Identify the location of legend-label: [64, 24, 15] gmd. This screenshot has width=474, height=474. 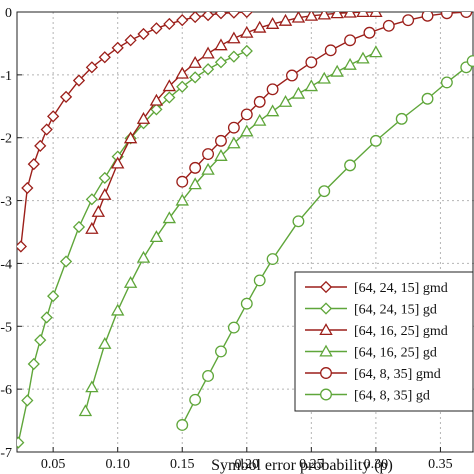
(401, 288).